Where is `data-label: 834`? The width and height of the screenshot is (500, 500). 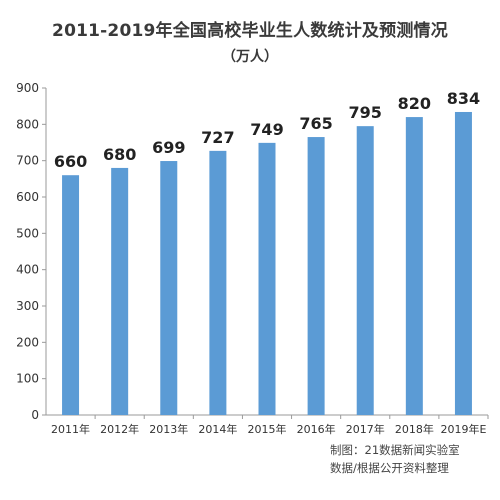
data-label: 834 is located at coordinates (463, 98).